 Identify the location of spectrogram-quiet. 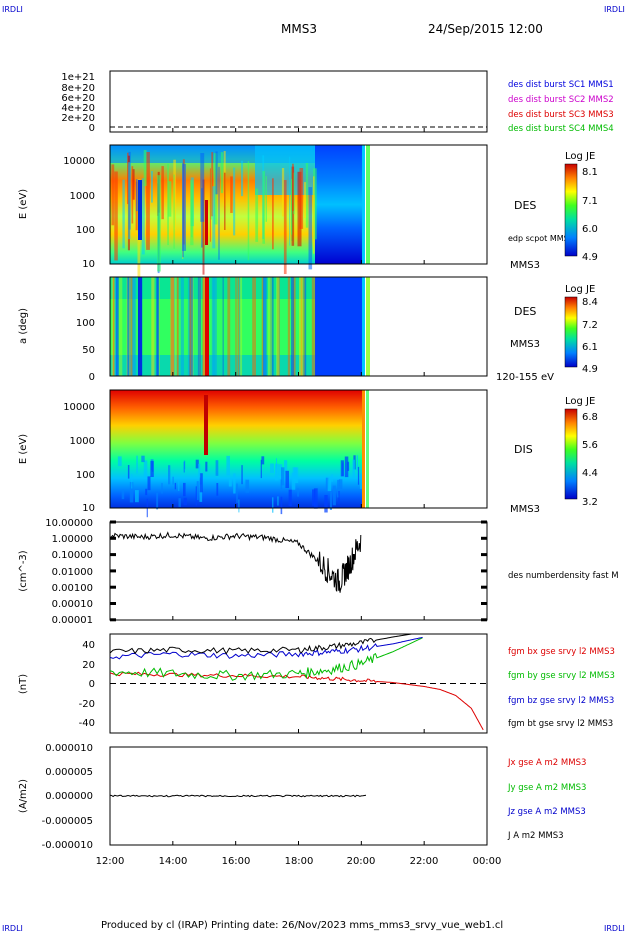
(338, 204).